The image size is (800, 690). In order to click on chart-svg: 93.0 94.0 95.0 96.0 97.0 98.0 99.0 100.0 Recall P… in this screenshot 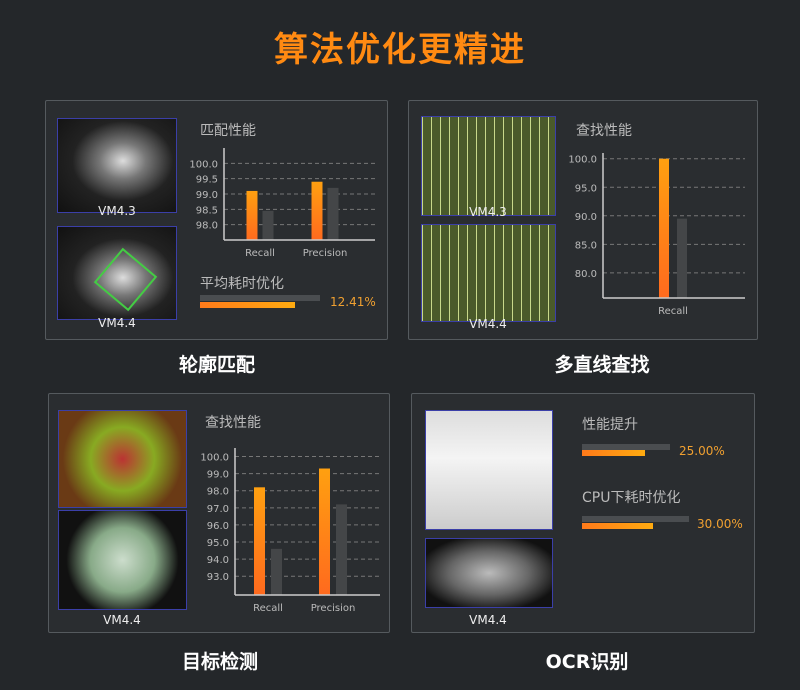, I will do `click(290, 531)`.